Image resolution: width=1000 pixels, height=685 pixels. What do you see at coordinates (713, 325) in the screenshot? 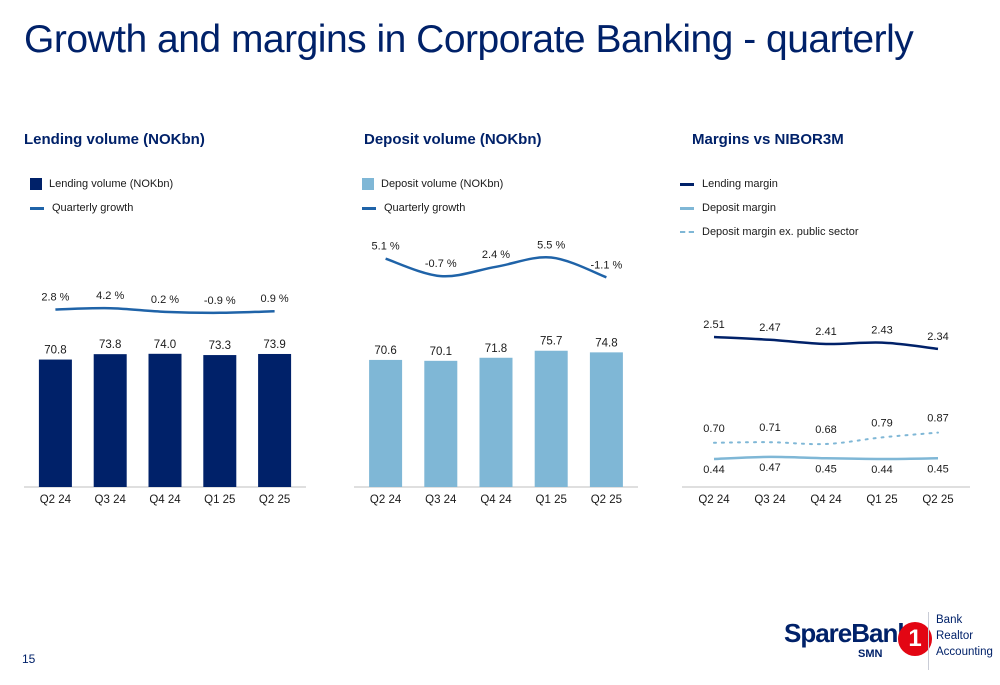
I see `margin-value-label: 2.51` at bounding box center [713, 325].